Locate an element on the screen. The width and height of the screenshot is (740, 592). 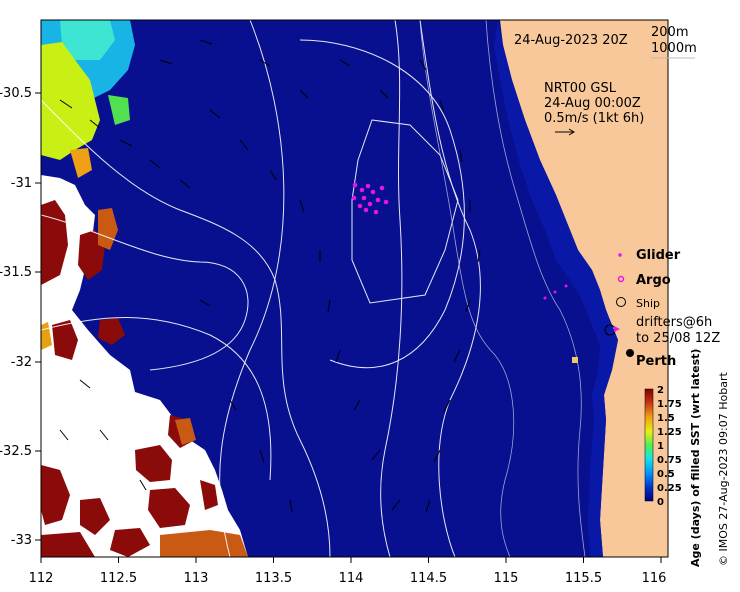
glider-legend-label: Glider is located at coordinates (658, 255).